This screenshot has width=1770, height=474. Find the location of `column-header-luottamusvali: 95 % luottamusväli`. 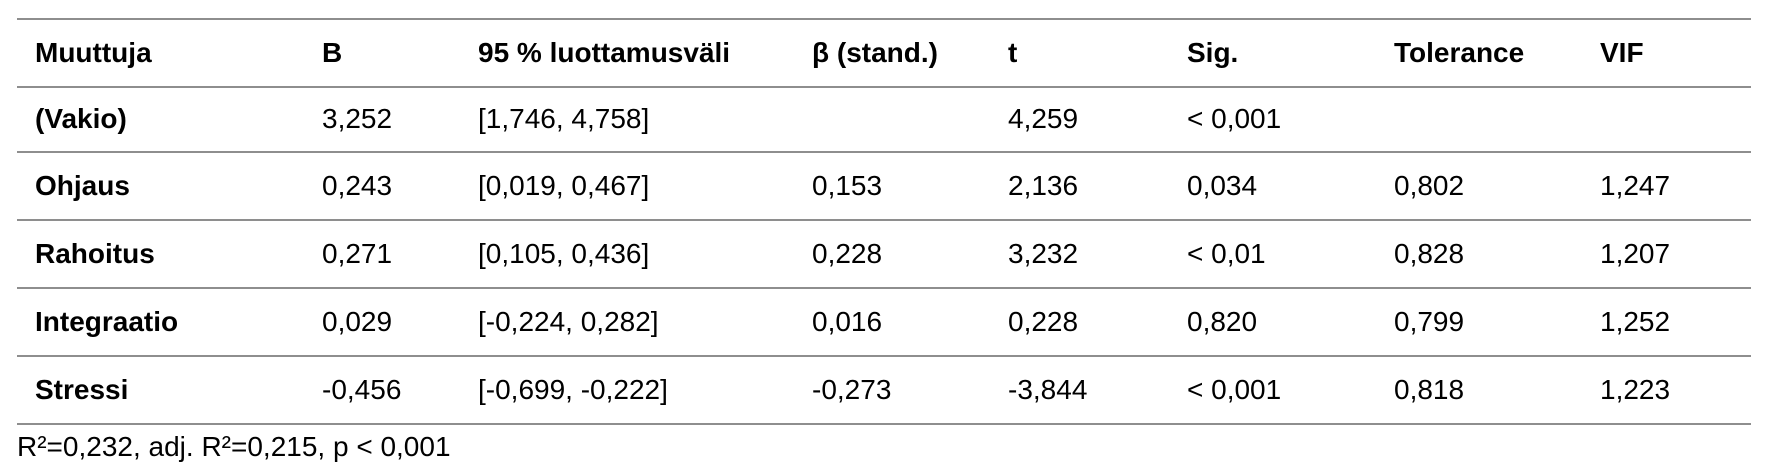

column-header-luottamusvali: 95 % luottamusväli is located at coordinates (604, 52).